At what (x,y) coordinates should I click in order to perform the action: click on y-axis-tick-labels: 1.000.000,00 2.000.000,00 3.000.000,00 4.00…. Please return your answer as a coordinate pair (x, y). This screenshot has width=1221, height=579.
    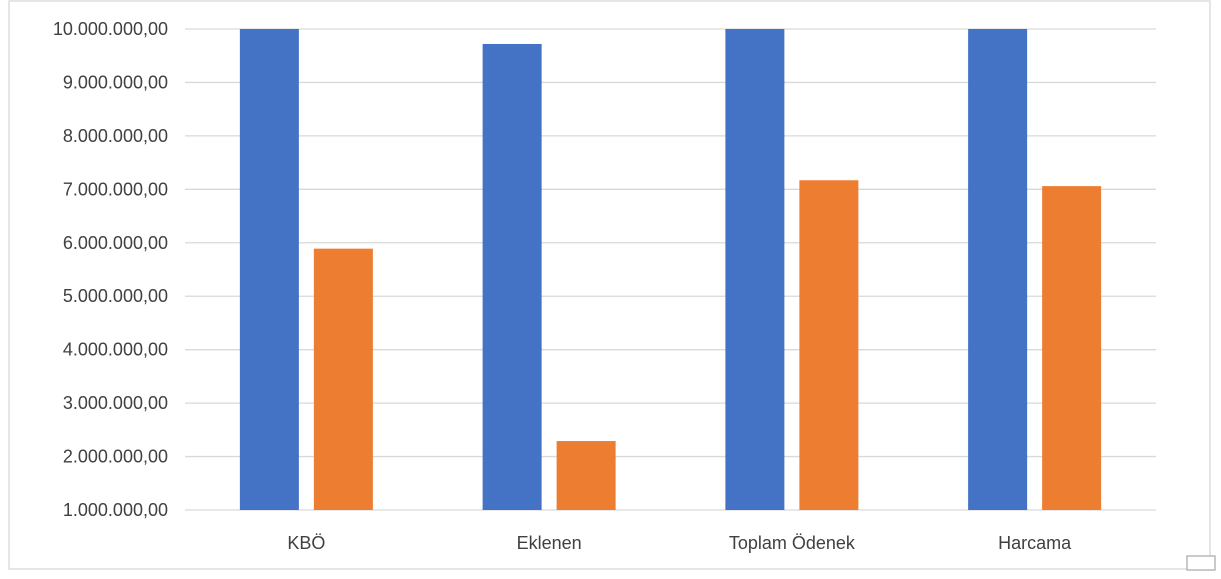
    Looking at the image, I should click on (110, 269).